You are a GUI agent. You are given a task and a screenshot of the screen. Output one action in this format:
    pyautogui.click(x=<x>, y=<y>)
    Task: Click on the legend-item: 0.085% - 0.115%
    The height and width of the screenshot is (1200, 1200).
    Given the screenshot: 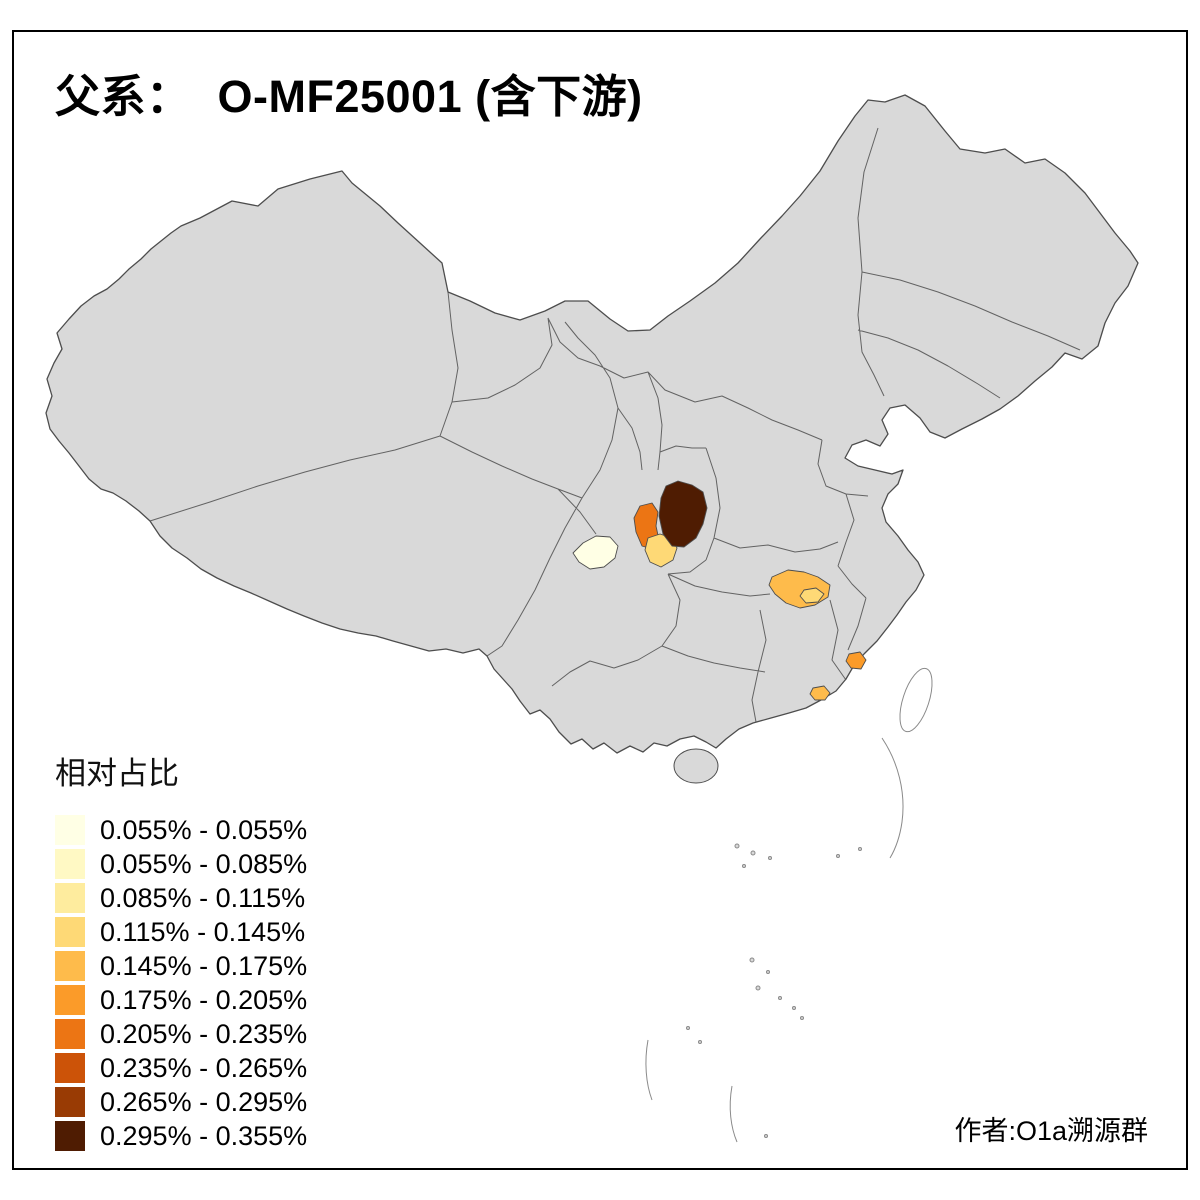 What is the action you would take?
    pyautogui.click(x=181, y=898)
    